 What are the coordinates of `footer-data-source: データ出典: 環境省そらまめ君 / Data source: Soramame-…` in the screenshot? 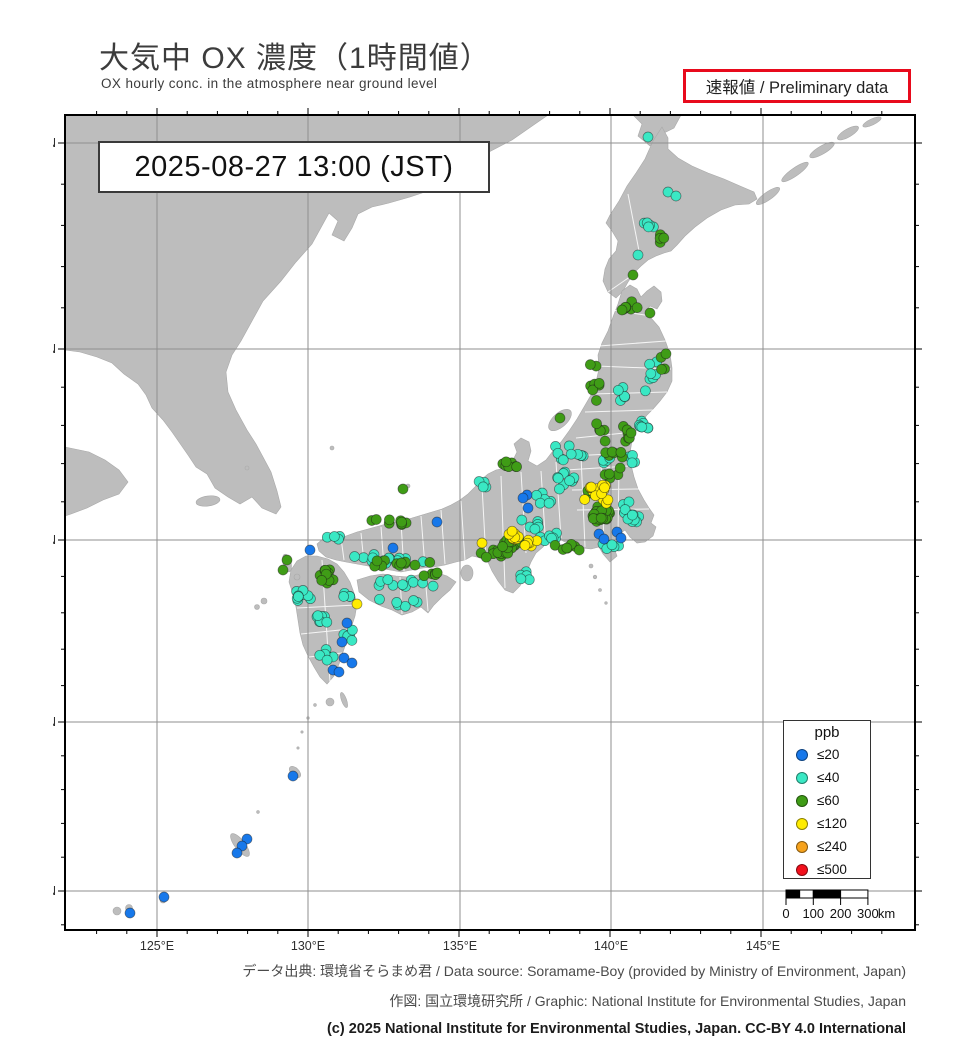 It's located at (574, 971).